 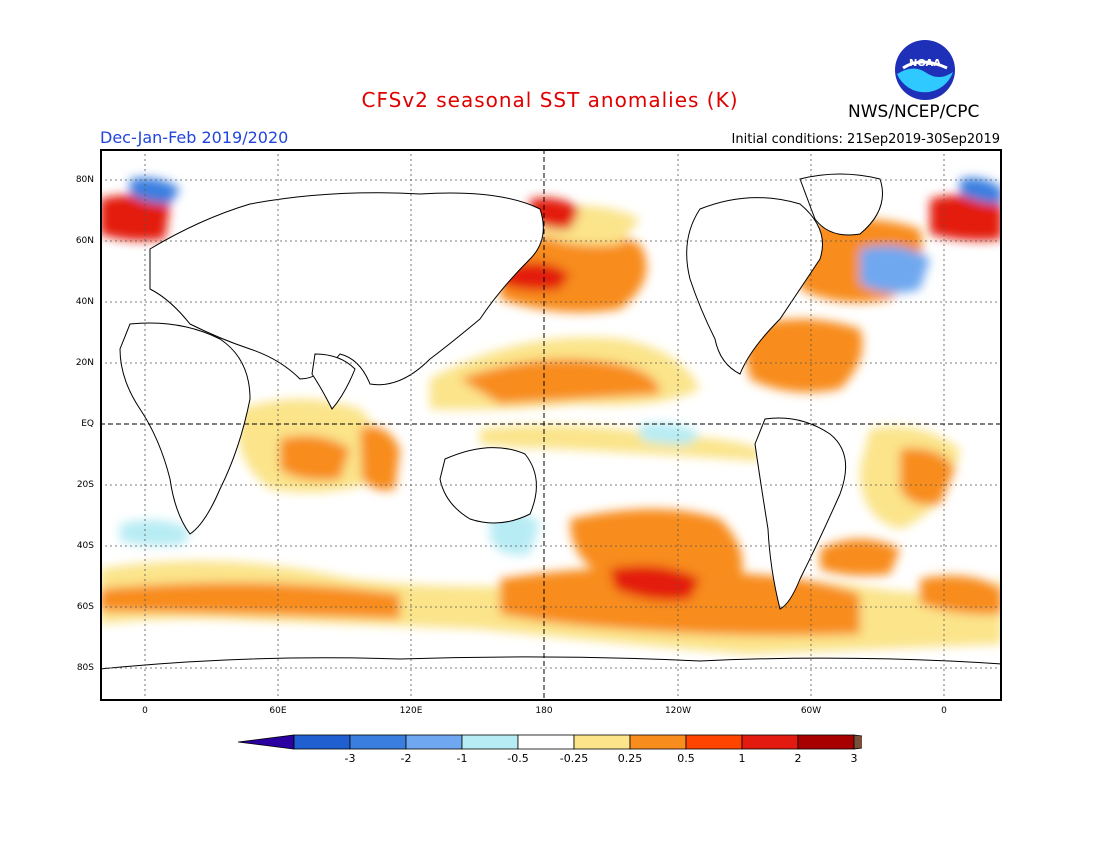 What do you see at coordinates (544, 711) in the screenshot?
I see `lon-label: 180` at bounding box center [544, 711].